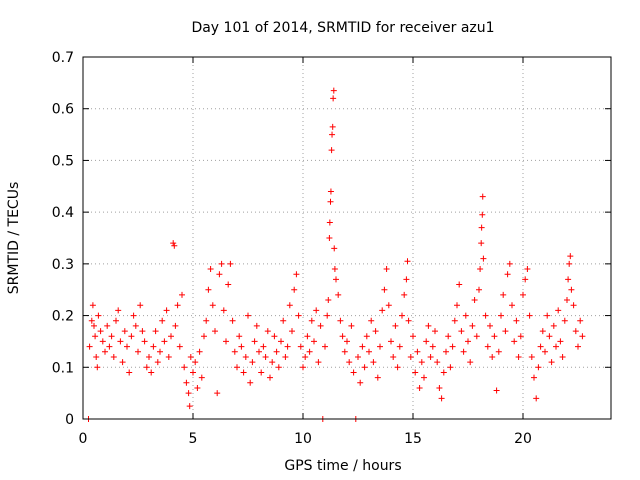 The image size is (640, 480). What do you see at coordinates (63, 110) in the screenshot?
I see `y-tick-label: 0.6` at bounding box center [63, 110].